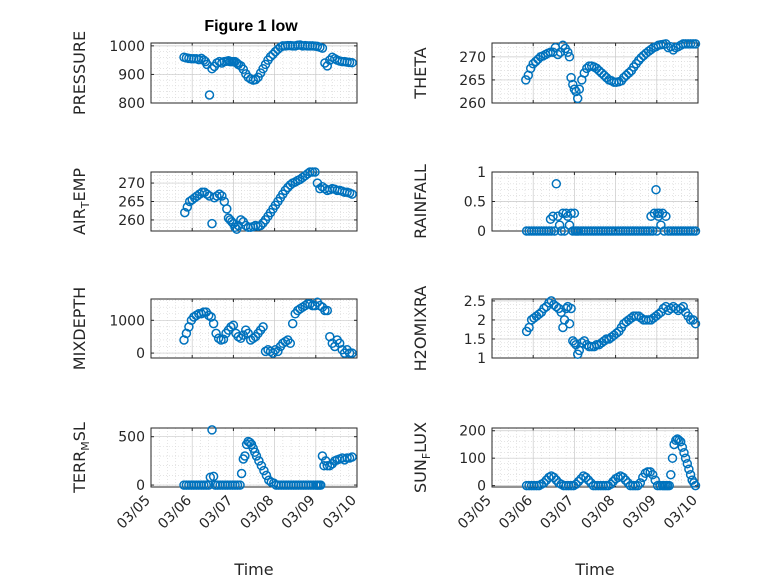 The width and height of the screenshot is (778, 583). Describe the element at coordinates (251, 26) in the screenshot. I see `figure-title: Figure 1 low` at that location.